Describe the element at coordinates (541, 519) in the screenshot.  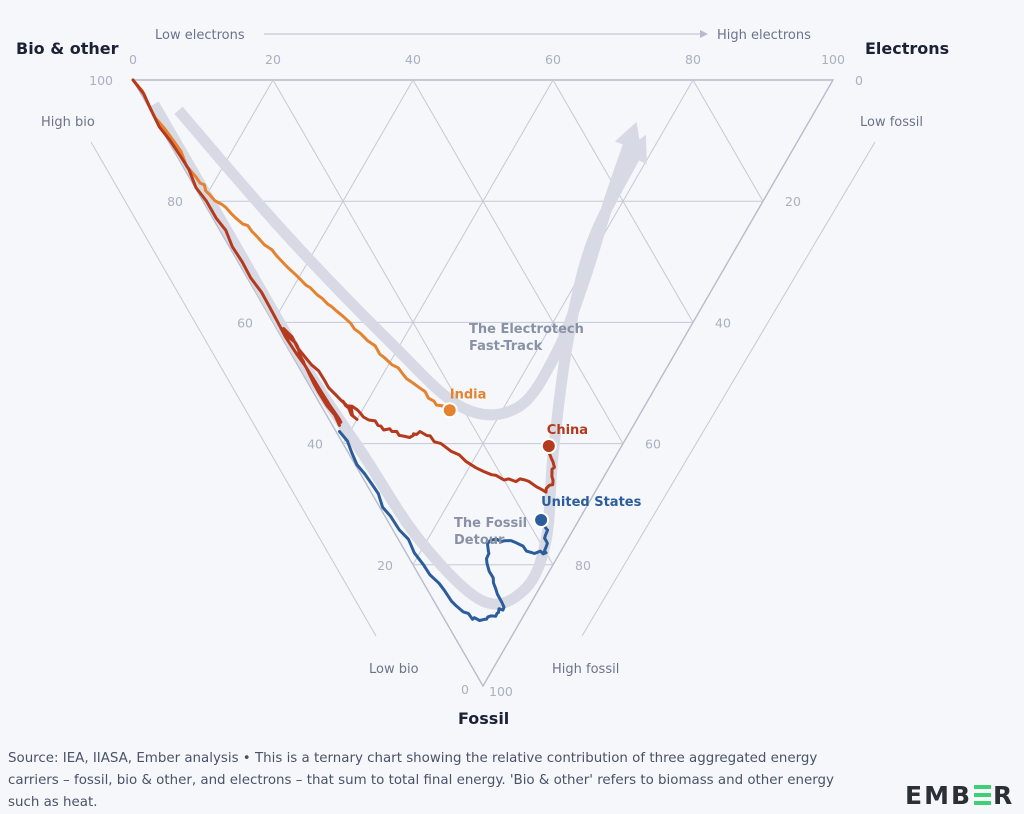
I see `series-endpoint-united-states` at that location.